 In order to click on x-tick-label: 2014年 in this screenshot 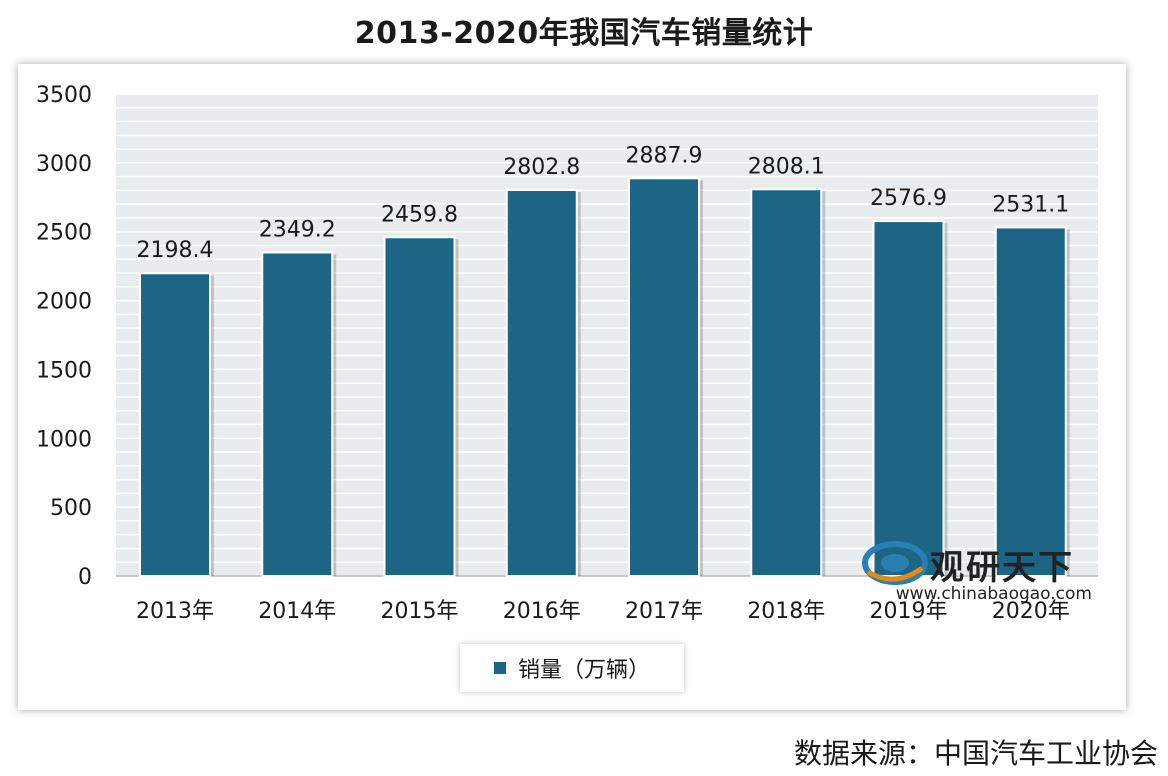, I will do `click(297, 611)`.